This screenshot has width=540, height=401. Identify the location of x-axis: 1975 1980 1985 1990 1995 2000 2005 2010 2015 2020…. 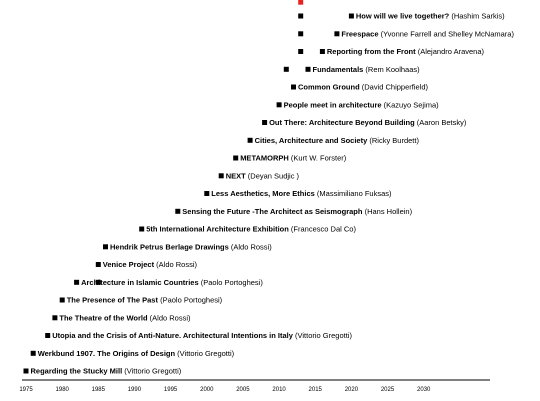
(254, 386).